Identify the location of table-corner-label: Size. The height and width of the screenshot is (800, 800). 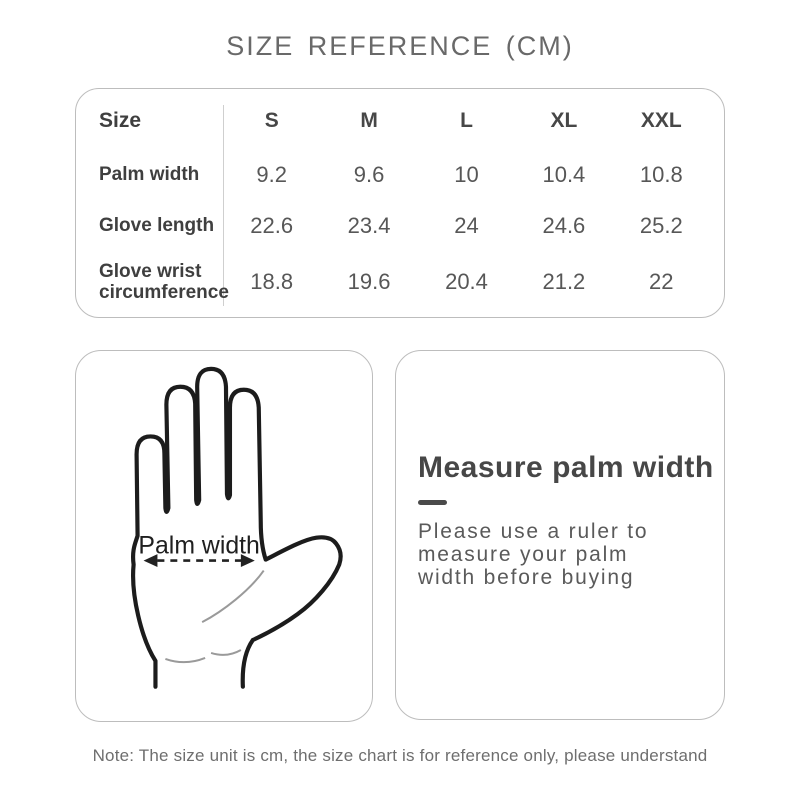
(120, 121).